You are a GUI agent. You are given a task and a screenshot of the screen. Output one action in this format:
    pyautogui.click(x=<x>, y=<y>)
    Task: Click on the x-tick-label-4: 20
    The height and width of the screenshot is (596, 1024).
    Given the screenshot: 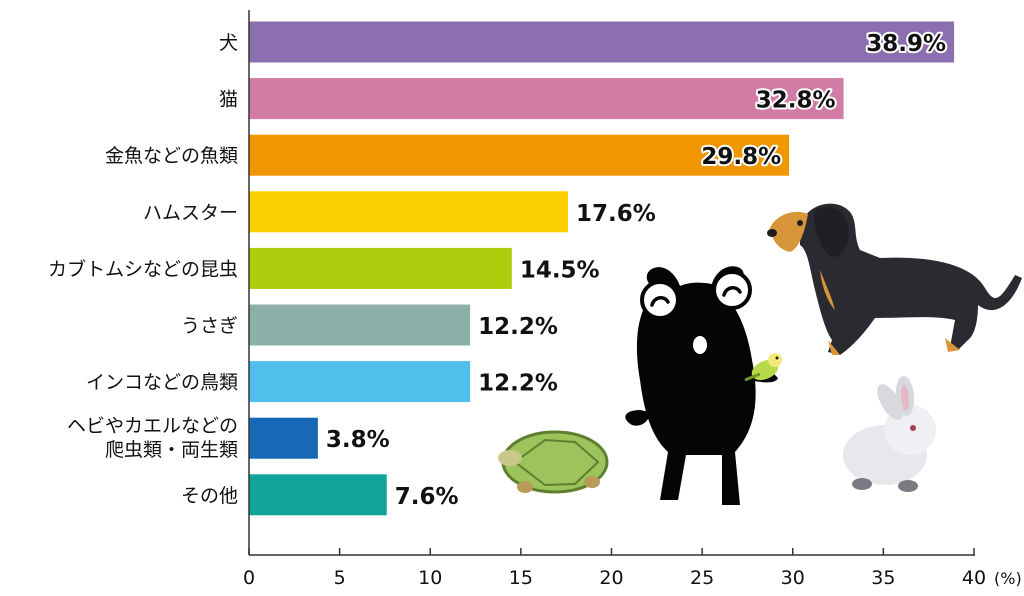 What is the action you would take?
    pyautogui.click(x=611, y=578)
    